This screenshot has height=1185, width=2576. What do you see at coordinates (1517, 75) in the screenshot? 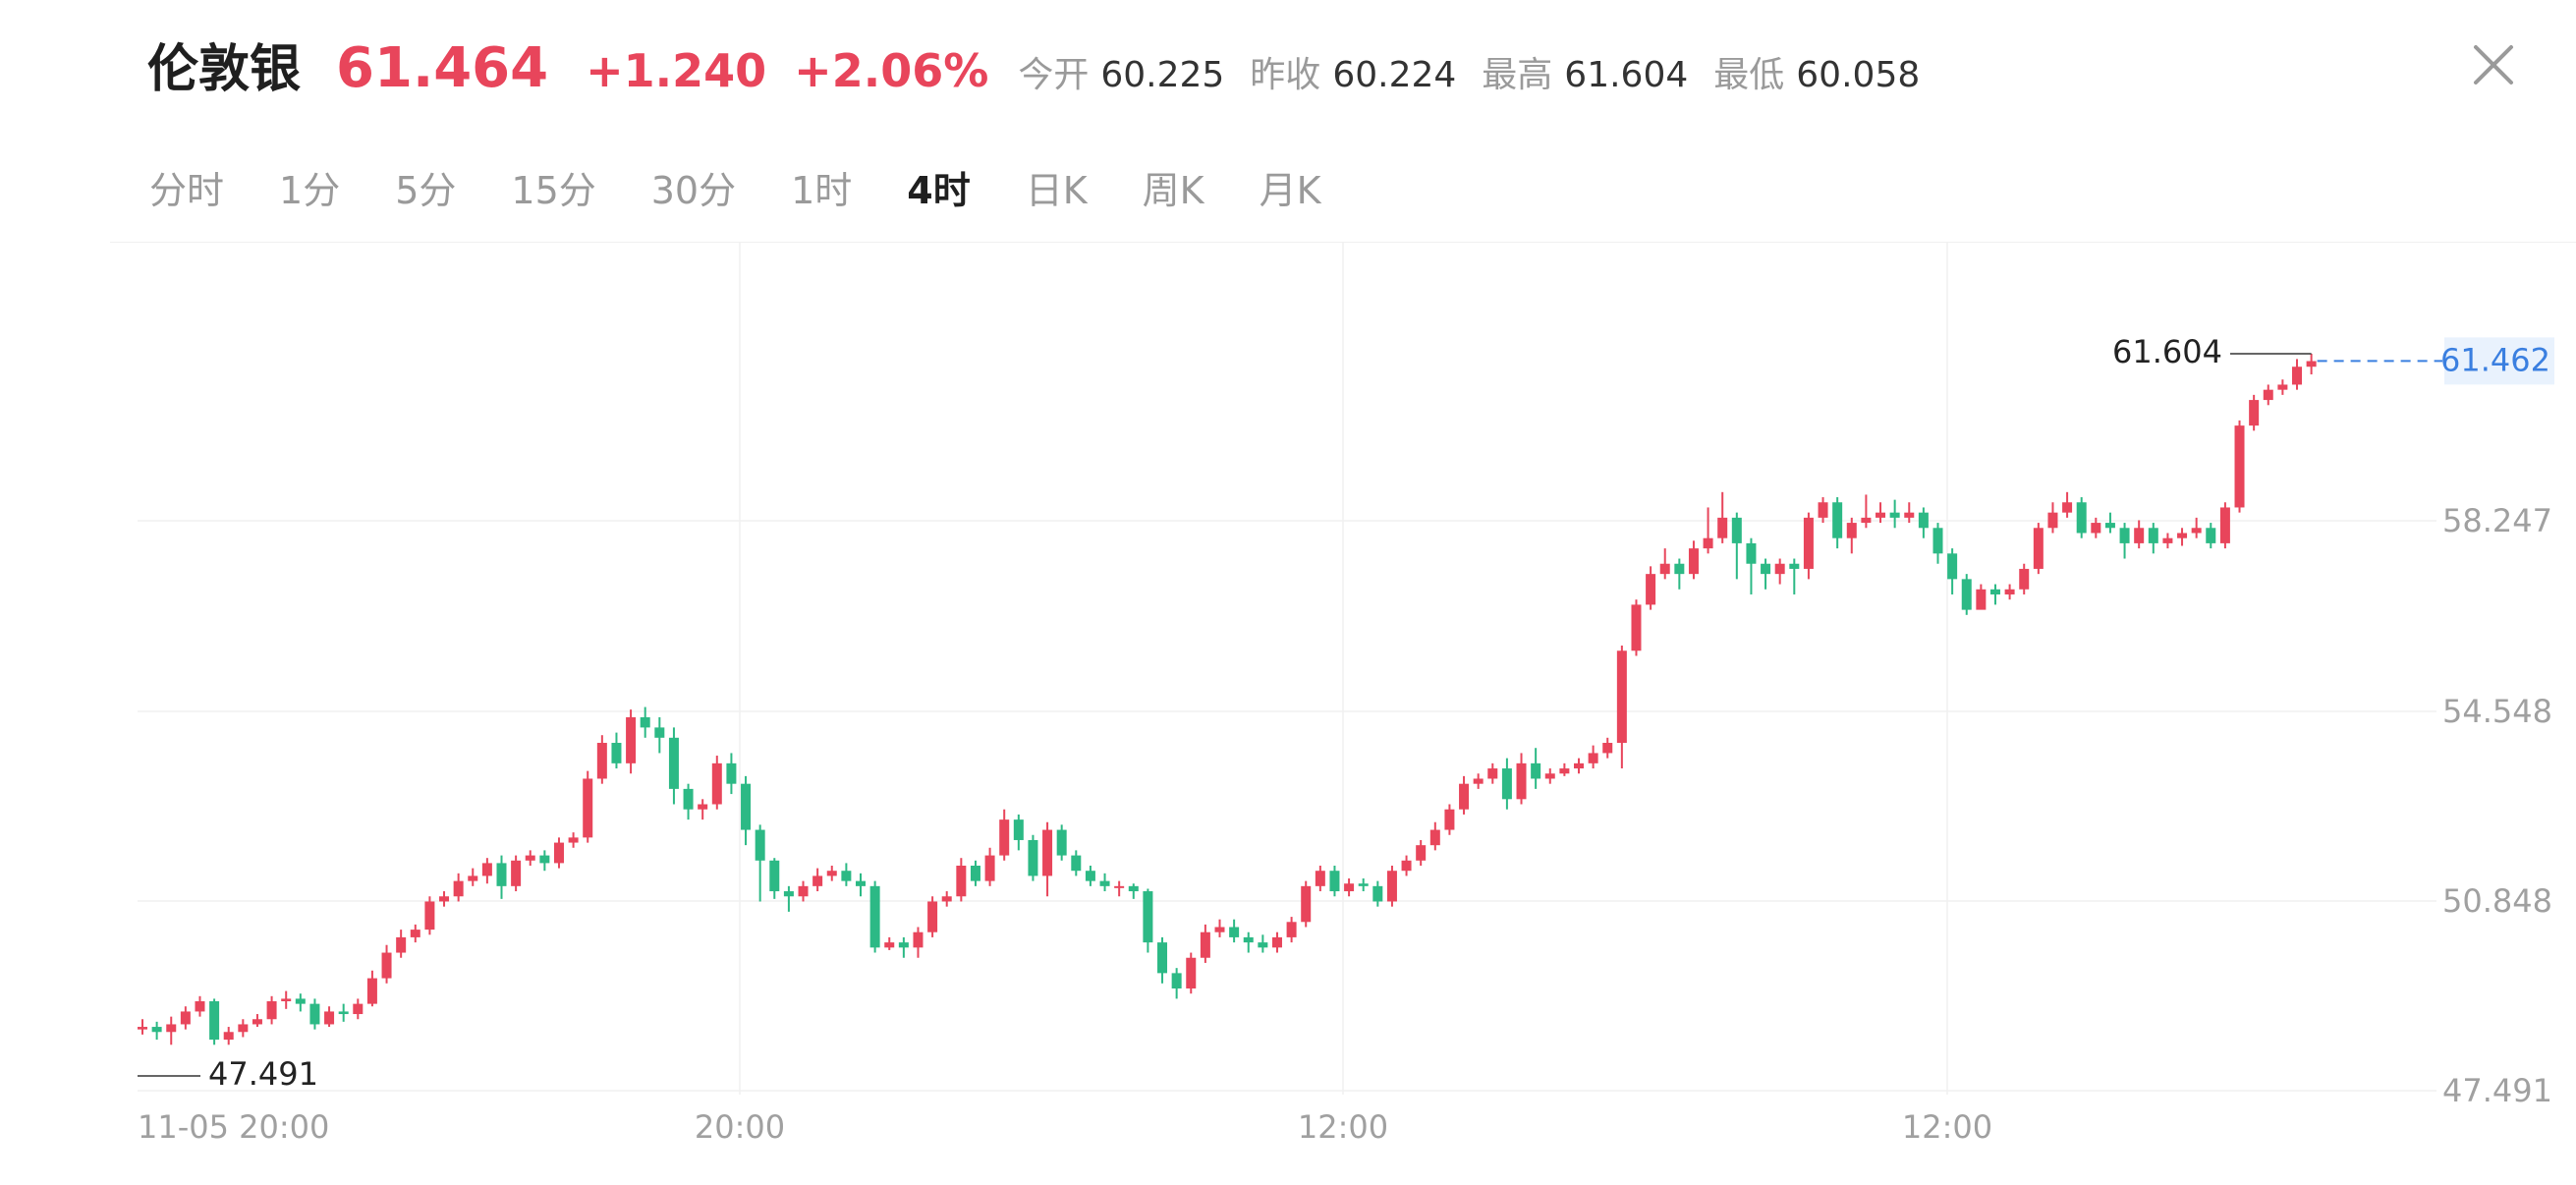
I see `stat-high-label: 最高` at bounding box center [1517, 75].